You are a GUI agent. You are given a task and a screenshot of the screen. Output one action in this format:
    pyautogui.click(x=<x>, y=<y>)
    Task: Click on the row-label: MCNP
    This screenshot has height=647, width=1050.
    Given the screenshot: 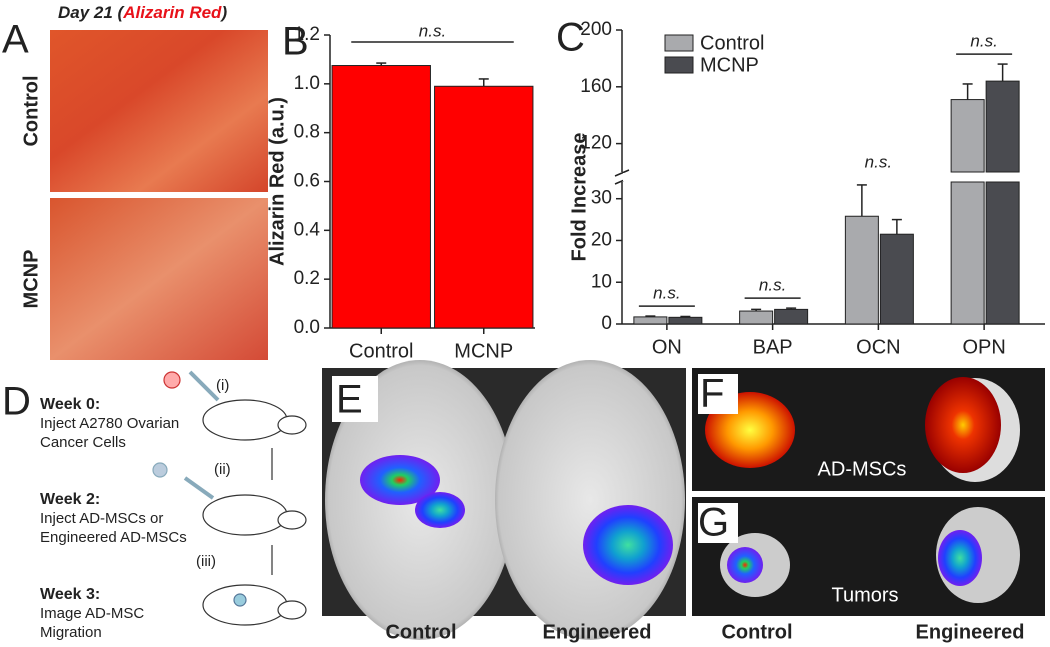 What is the action you would take?
    pyautogui.click(x=31, y=279)
    